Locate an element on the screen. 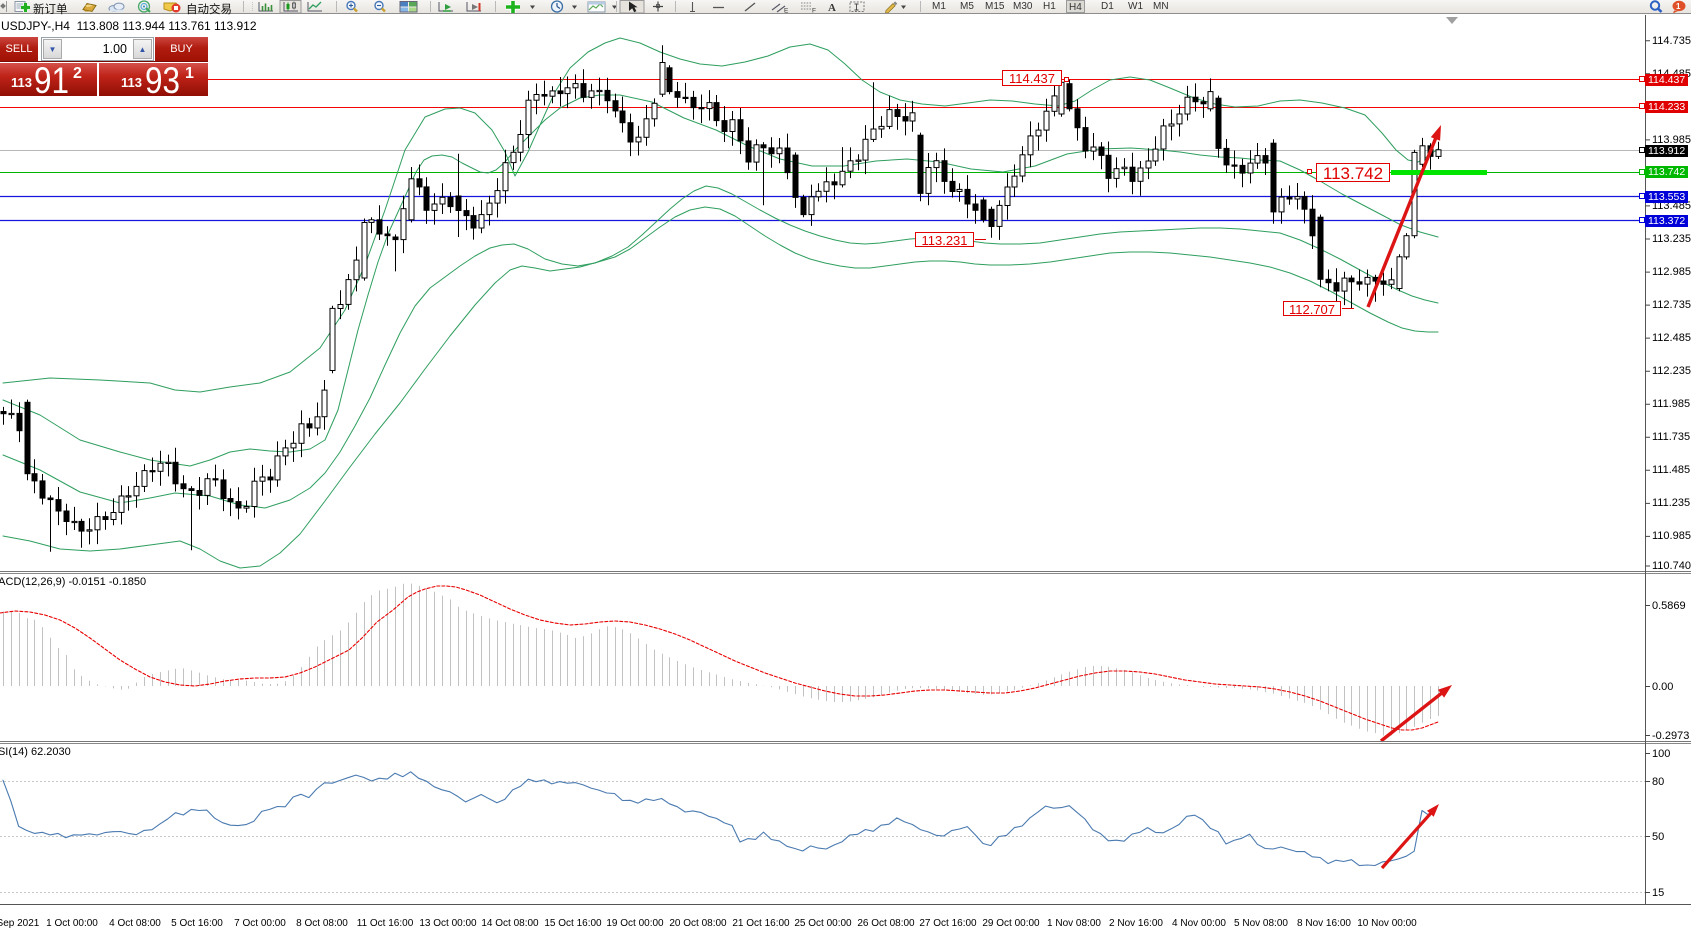 The height and width of the screenshot is (934, 1691). svg-text: F is located at coordinates (814, 11).